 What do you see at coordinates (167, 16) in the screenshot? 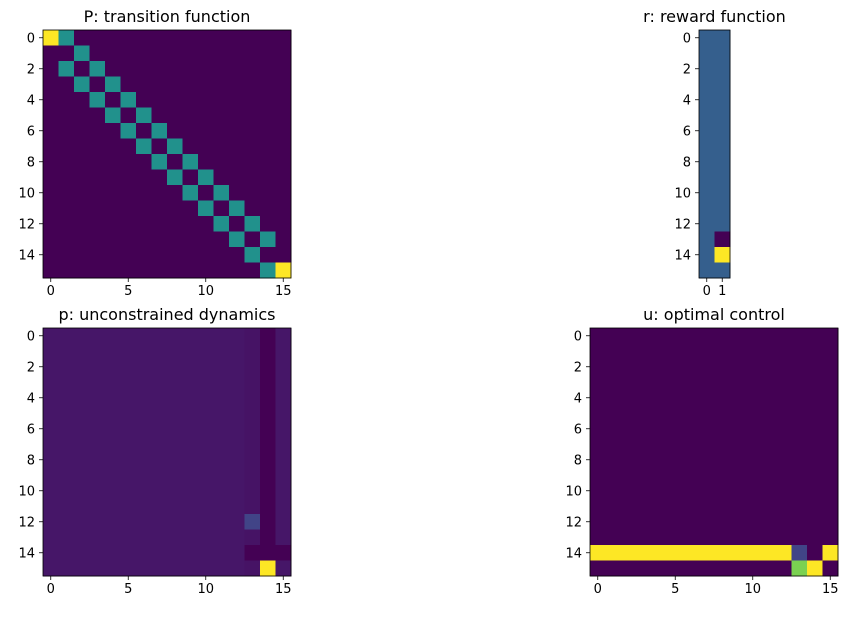
I see `chart-title: P: transition function` at bounding box center [167, 16].